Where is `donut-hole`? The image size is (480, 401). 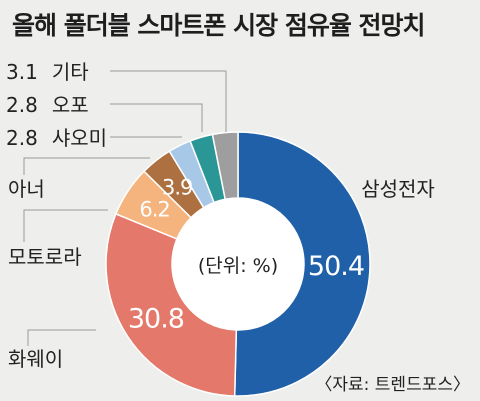 donut-hole is located at coordinates (238, 264).